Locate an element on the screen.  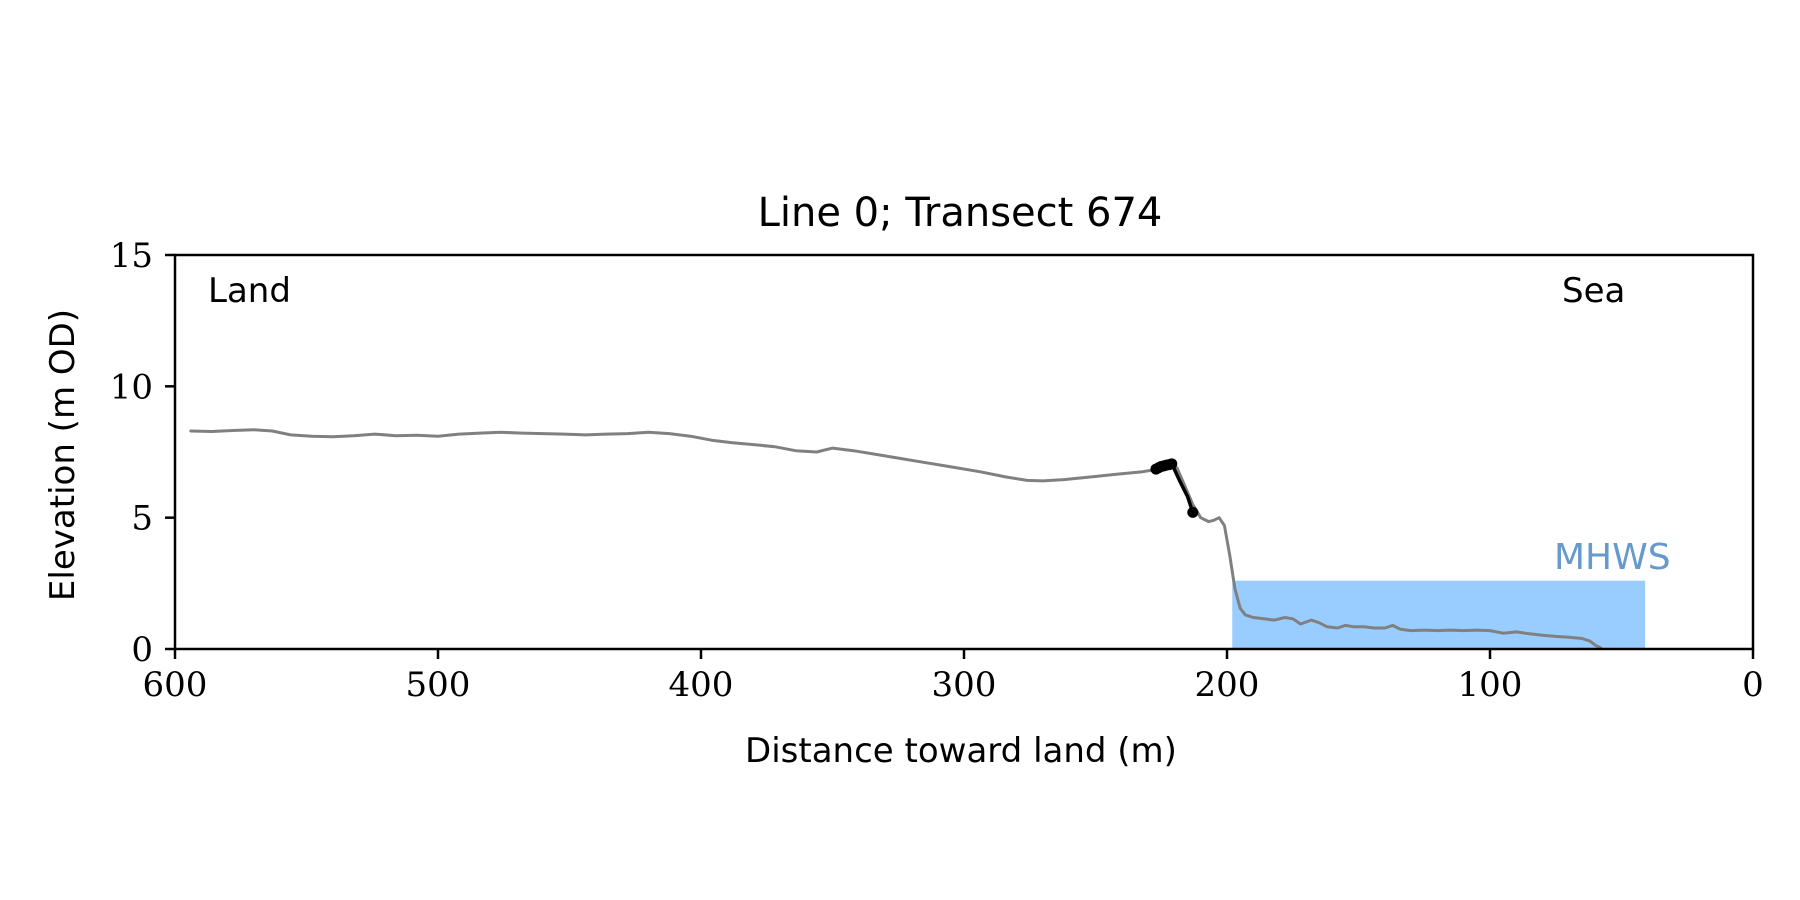
x-tick-label: 400 is located at coordinates (701, 685).